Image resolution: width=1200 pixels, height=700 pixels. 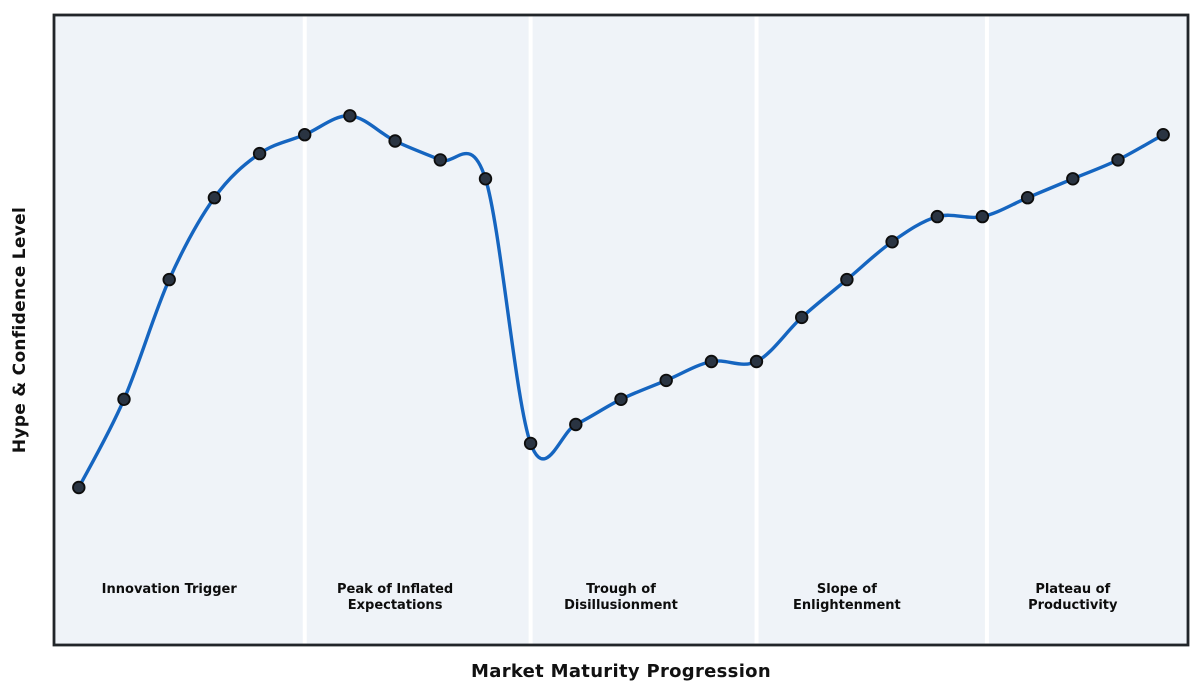 What do you see at coordinates (847, 605) in the screenshot?
I see `phase-label-line: Enlightenment` at bounding box center [847, 605].